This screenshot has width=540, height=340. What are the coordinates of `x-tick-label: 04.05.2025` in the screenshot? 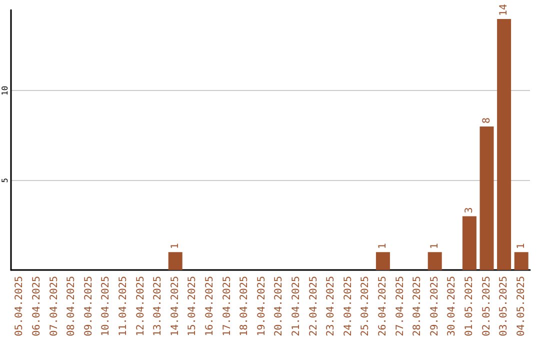 It's located at (521, 306).